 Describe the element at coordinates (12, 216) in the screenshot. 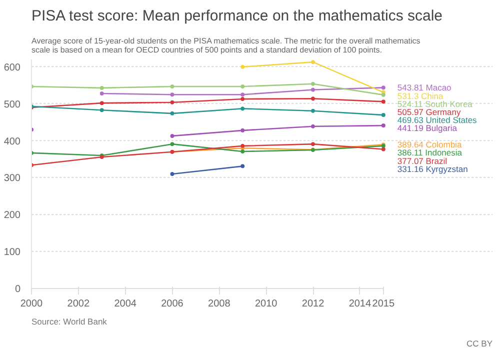

I see `y-tick-label: 200` at that location.